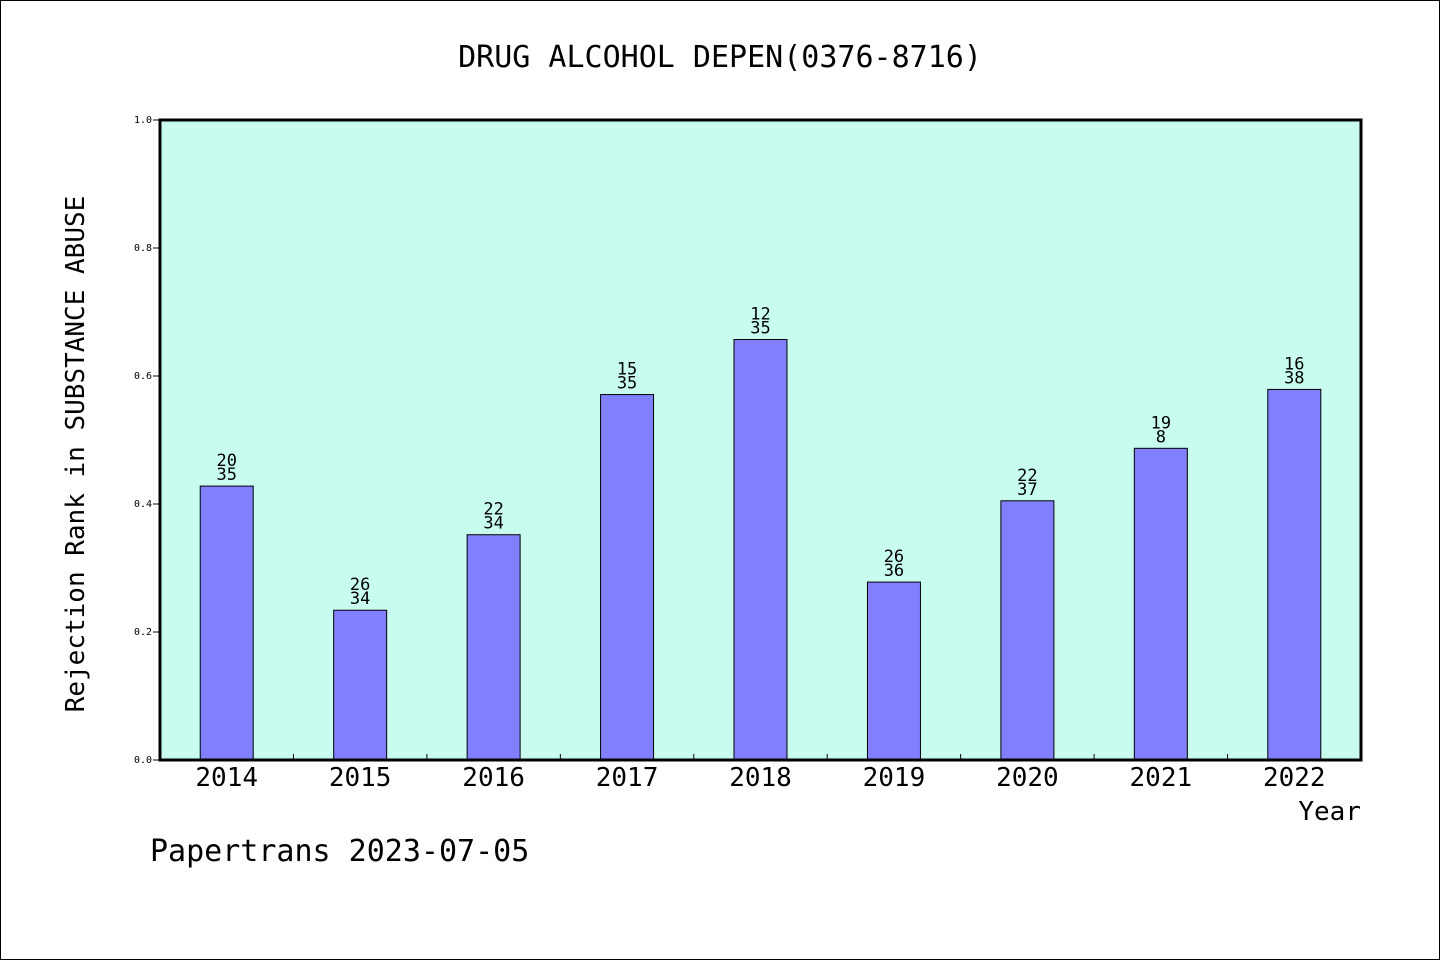 The height and width of the screenshot is (960, 1440). I want to click on bar-2019, so click(893, 671).